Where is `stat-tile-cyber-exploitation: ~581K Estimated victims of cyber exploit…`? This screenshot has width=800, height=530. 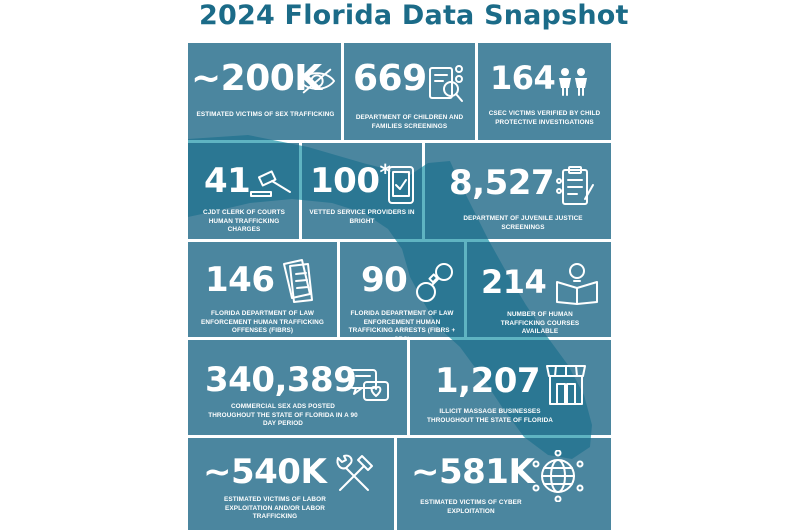
stat-tile-cyber-exploitation: ~581K Estimated victims of cyber exploit… is located at coordinates (504, 484).